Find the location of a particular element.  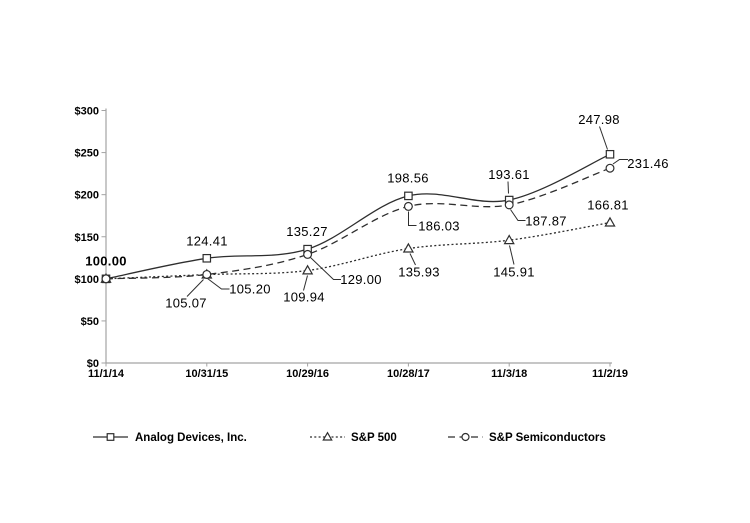

y-axis-tick-label: $200 is located at coordinates (87, 196).